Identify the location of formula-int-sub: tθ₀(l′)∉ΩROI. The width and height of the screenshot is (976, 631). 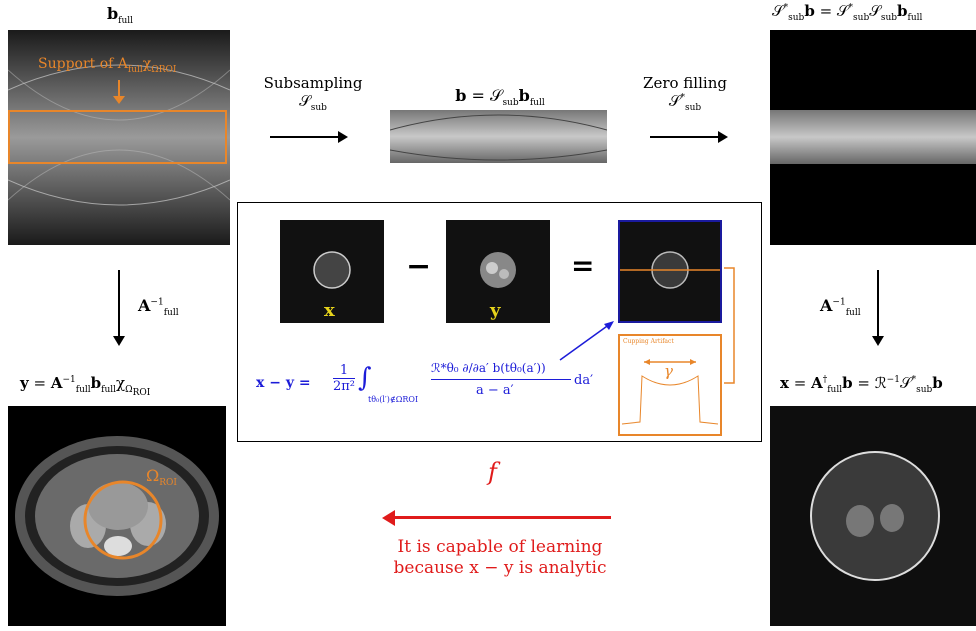
(393, 399).